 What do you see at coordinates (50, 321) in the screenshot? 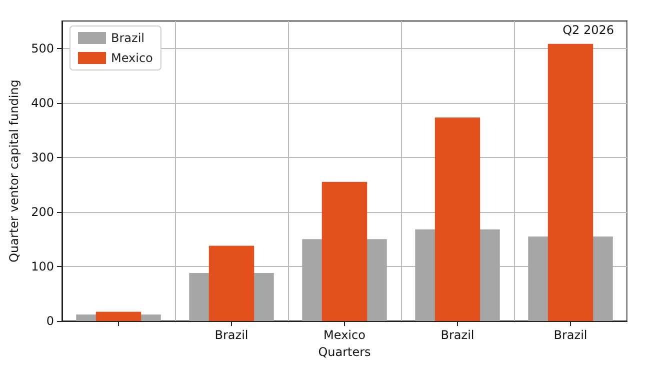
I see `y-tick-label: 0` at bounding box center [50, 321].